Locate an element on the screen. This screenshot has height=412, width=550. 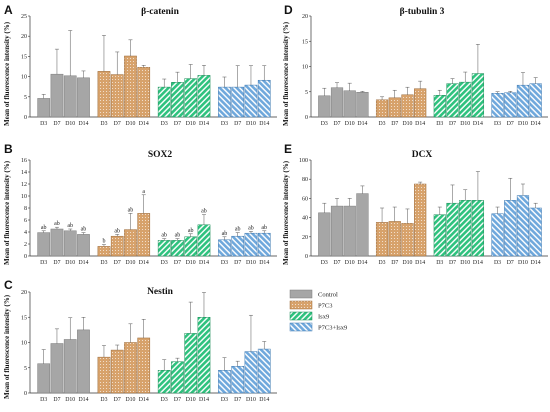
y-tick-label: 5 is located at coordinates (25, 98).